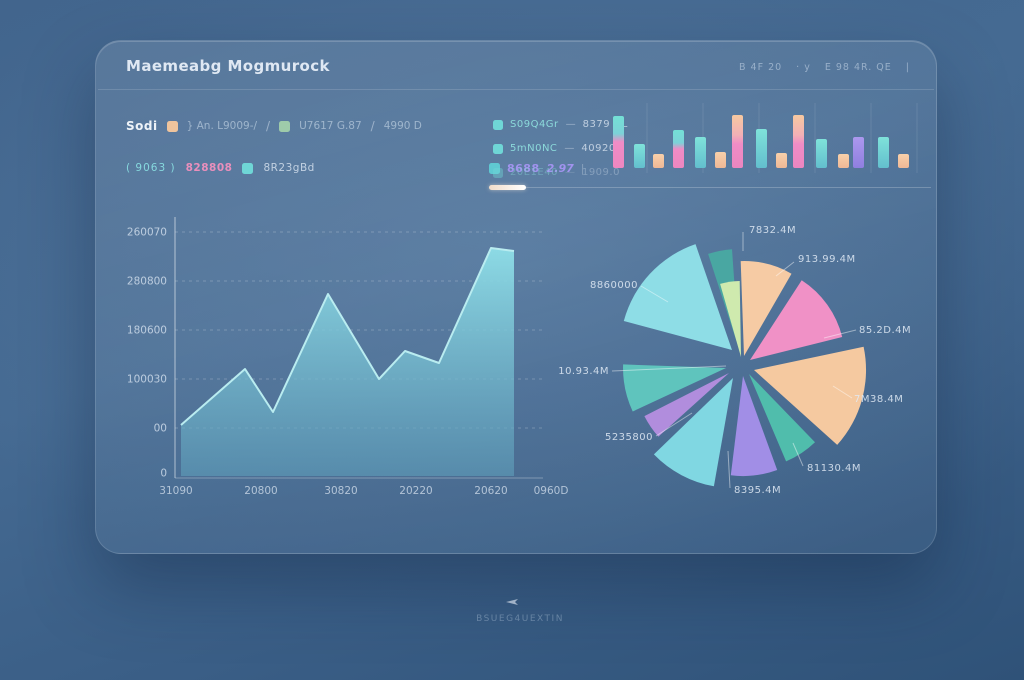 The height and width of the screenshot is (680, 1024). I want to click on series-legend-item-2: 5mN0NC — 40920, so click(554, 148).